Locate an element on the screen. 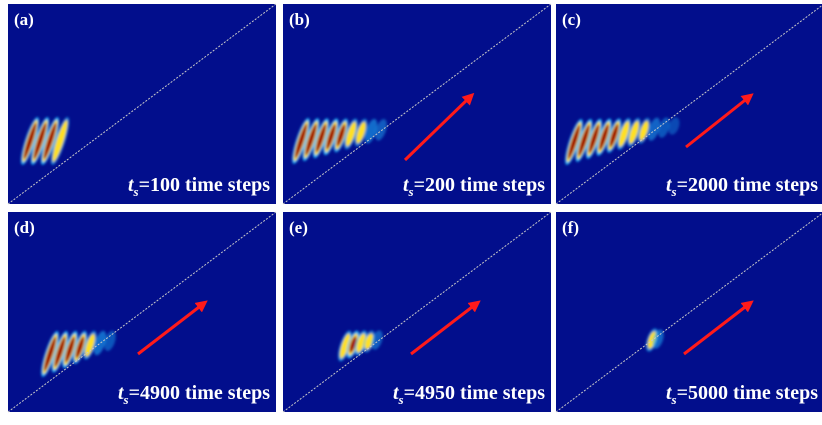 The height and width of the screenshot is (425, 822). caption: ts=2000 time steps is located at coordinates (742, 186).